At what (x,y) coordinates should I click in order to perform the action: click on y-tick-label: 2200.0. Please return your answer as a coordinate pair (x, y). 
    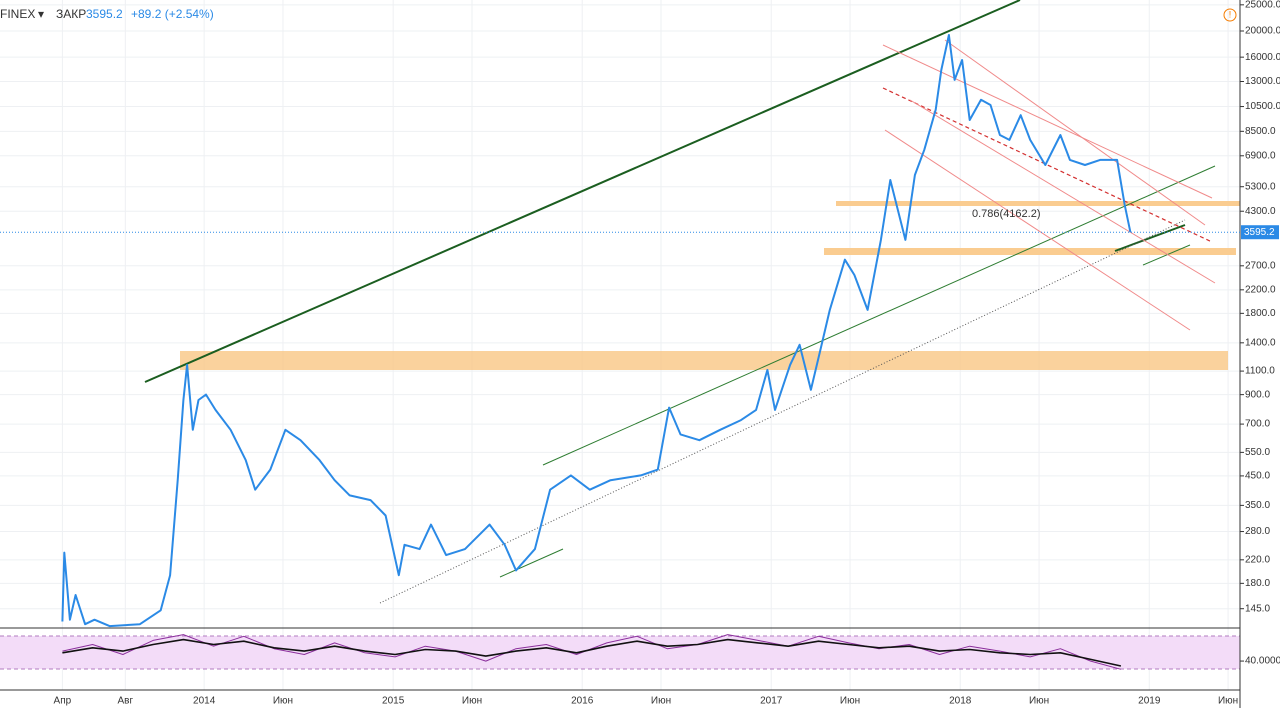
    Looking at the image, I should click on (1260, 289).